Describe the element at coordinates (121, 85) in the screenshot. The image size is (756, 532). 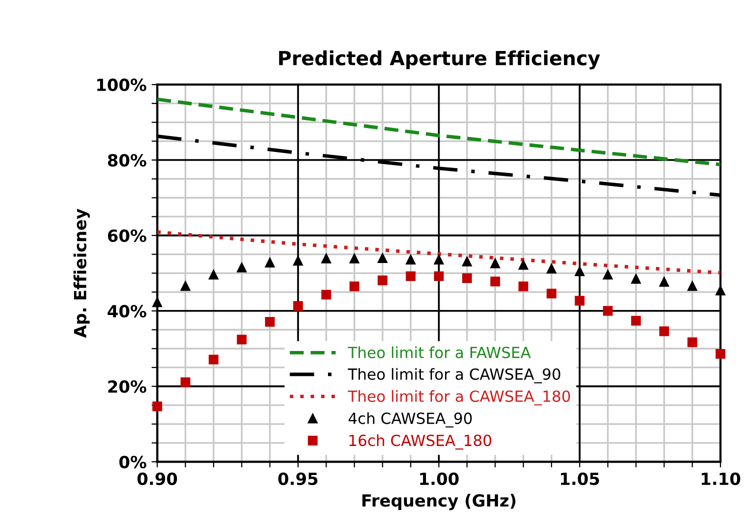
I see `y-tick-label: 100%` at that location.